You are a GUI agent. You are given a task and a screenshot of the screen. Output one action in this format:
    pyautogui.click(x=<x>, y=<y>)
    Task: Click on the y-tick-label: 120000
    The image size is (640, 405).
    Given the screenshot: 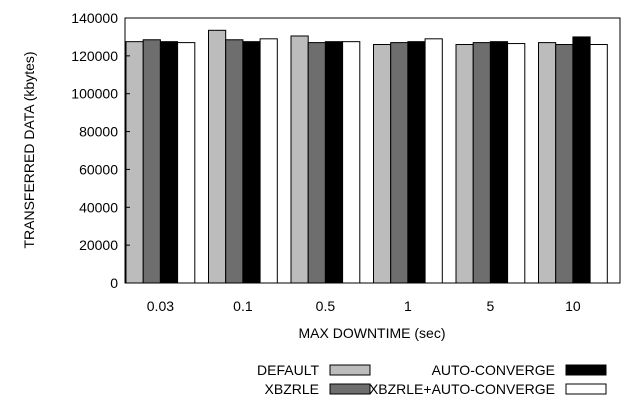 What is the action you would take?
    pyautogui.click(x=94, y=56)
    